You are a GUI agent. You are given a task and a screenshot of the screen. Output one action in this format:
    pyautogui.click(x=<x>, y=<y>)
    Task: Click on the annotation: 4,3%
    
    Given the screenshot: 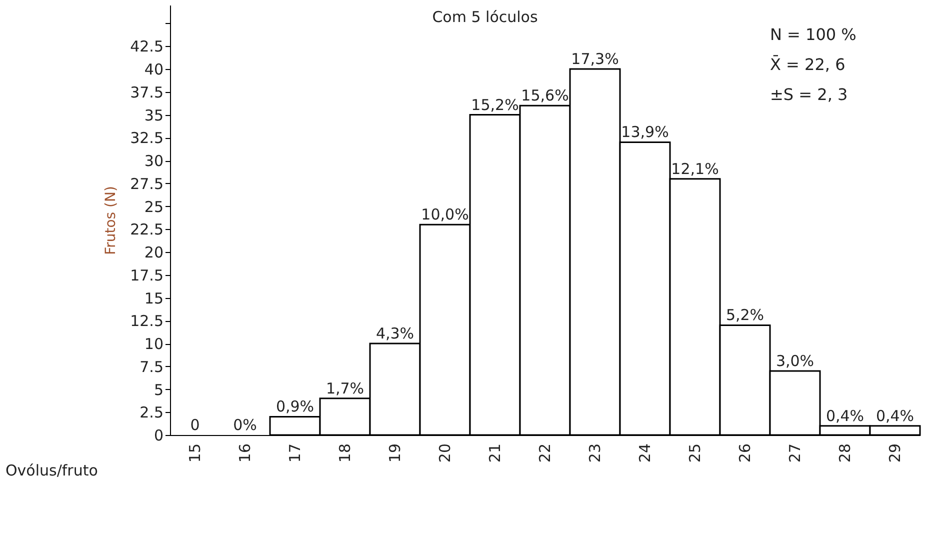 What is the action you would take?
    pyautogui.click(x=395, y=333)
    